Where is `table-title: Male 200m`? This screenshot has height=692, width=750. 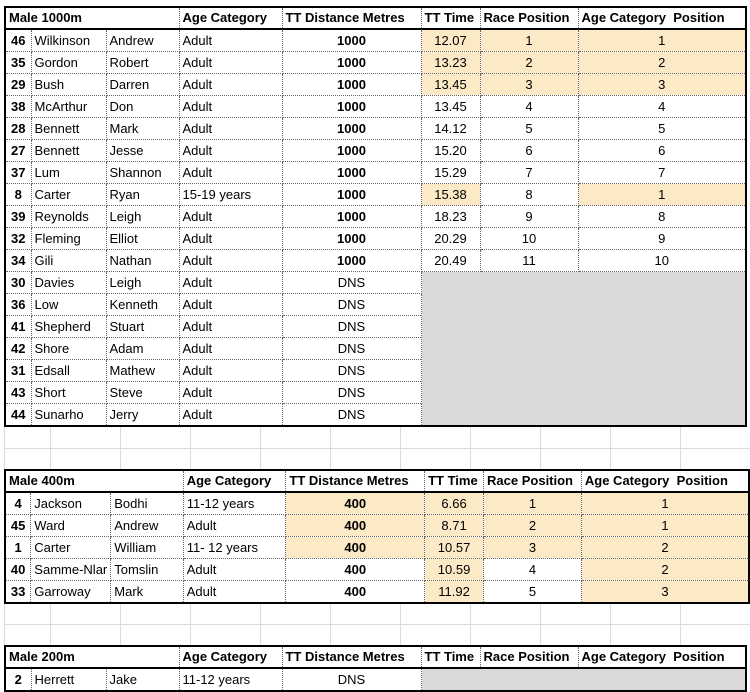
table-title: Male 200m is located at coordinates (92, 657).